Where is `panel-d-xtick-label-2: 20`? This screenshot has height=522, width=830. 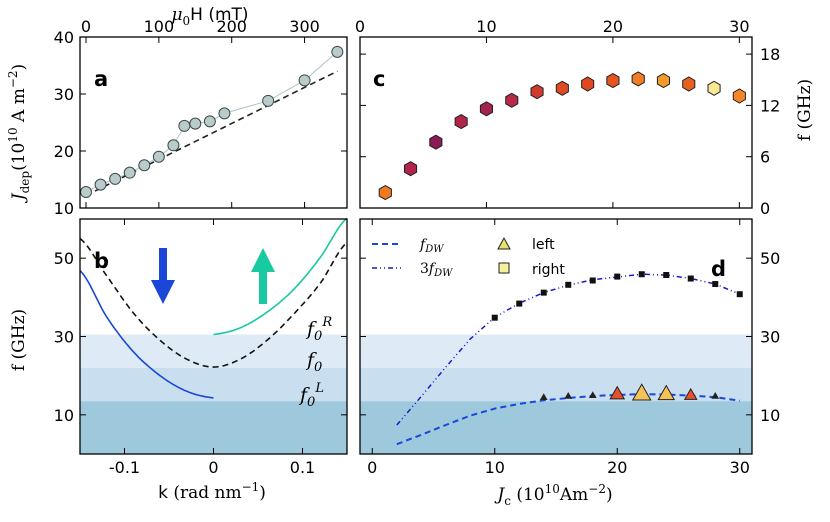 panel-d-xtick-label-2: 20 is located at coordinates (617, 467).